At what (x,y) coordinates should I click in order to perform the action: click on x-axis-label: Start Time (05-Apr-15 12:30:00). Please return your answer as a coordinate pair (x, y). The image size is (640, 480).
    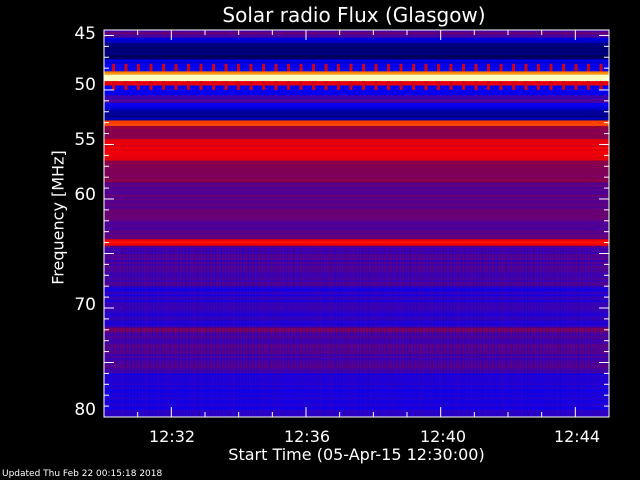
    Looking at the image, I should click on (356, 454).